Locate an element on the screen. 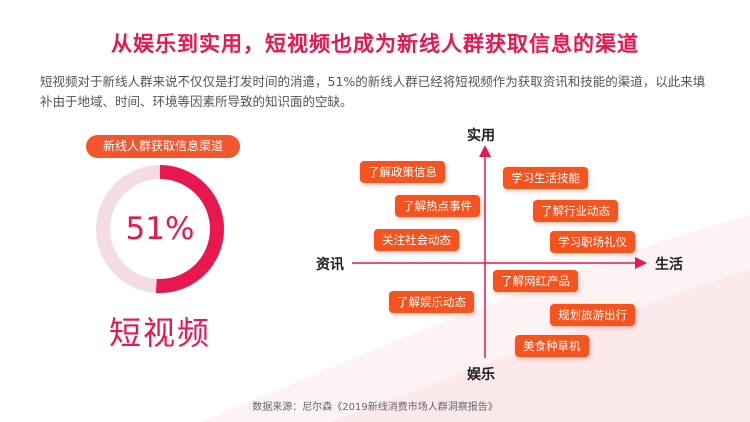 Image resolution: width=750 pixels, height=422 pixels. tag-policy-info: 了解政策信息 is located at coordinates (402, 172).